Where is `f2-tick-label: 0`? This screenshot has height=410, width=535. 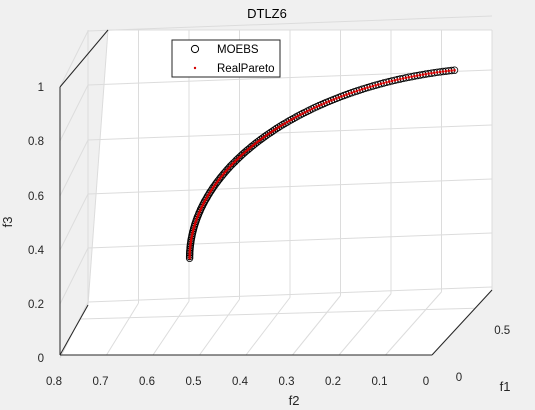 f2-tick-label: 0 is located at coordinates (426, 382).